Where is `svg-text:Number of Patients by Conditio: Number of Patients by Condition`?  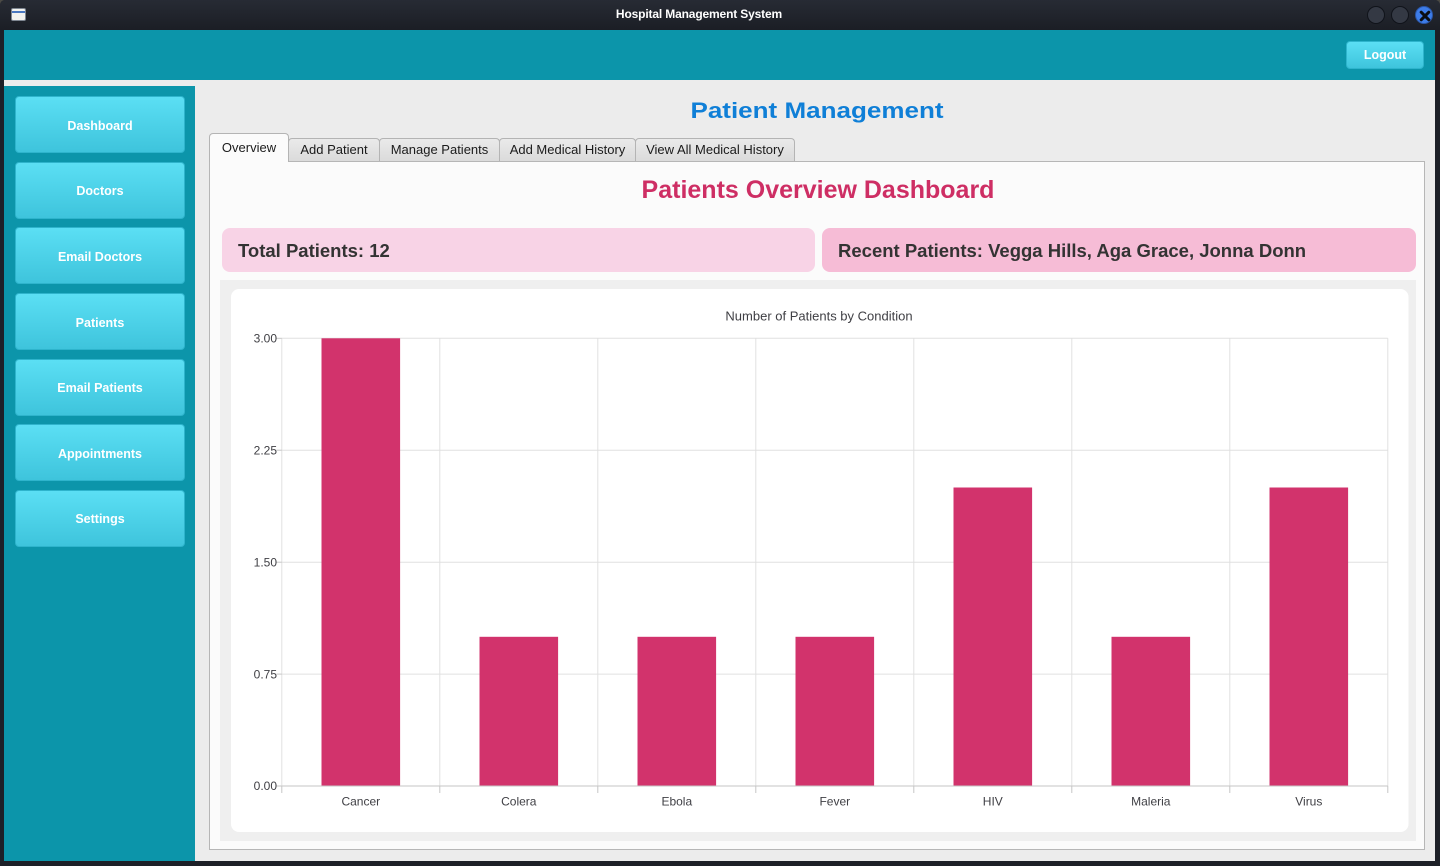 svg-text:Number of Patients by Conditio: Number of Patients by Condition is located at coordinates (818, 316).